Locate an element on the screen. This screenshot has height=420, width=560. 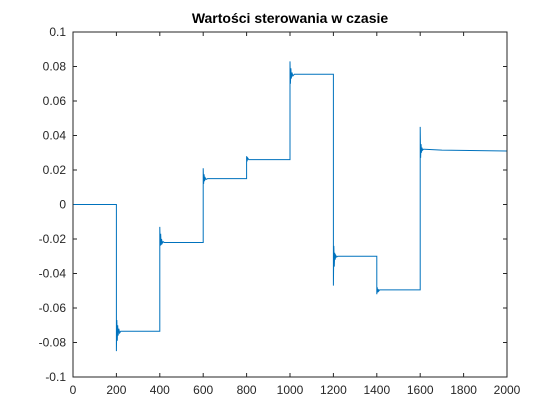
y-tick-label: -0.1 is located at coordinates (55, 377).